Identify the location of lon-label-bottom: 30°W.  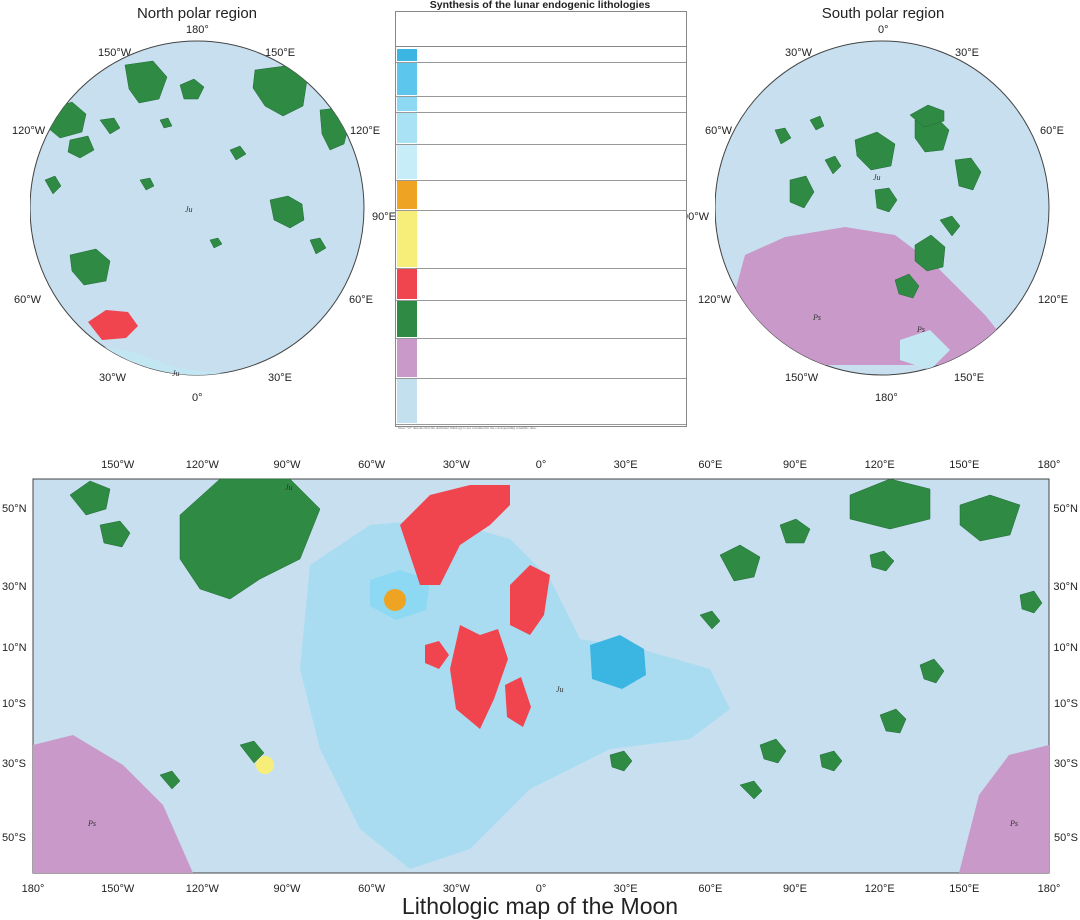
(457, 888).